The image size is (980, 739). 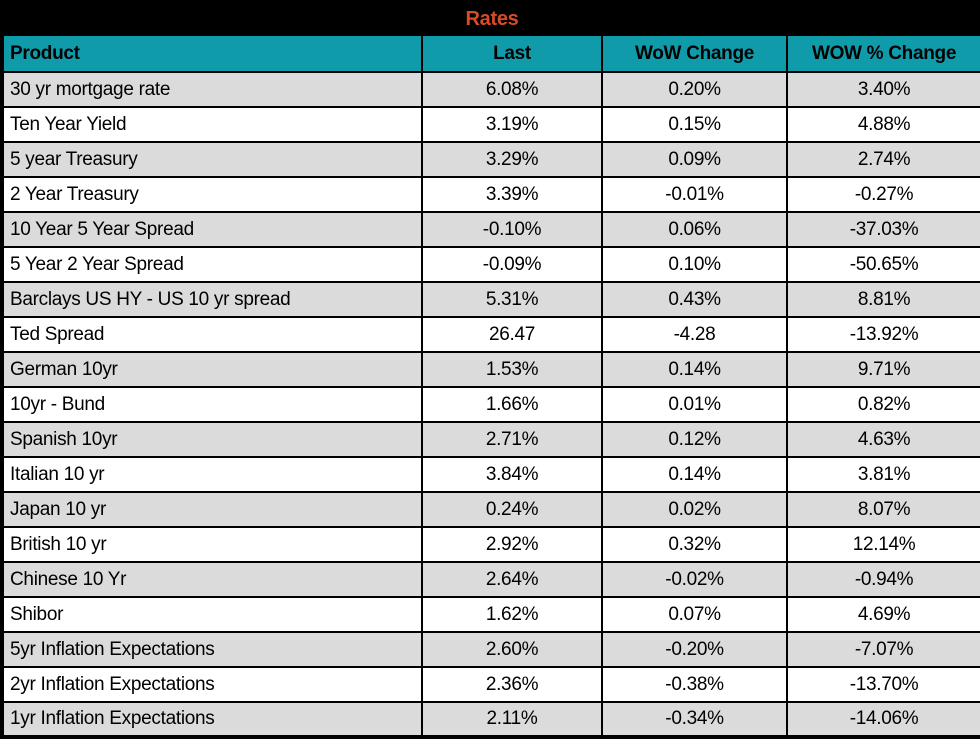 I want to click on table-title-row: Rates, so click(x=491, y=19).